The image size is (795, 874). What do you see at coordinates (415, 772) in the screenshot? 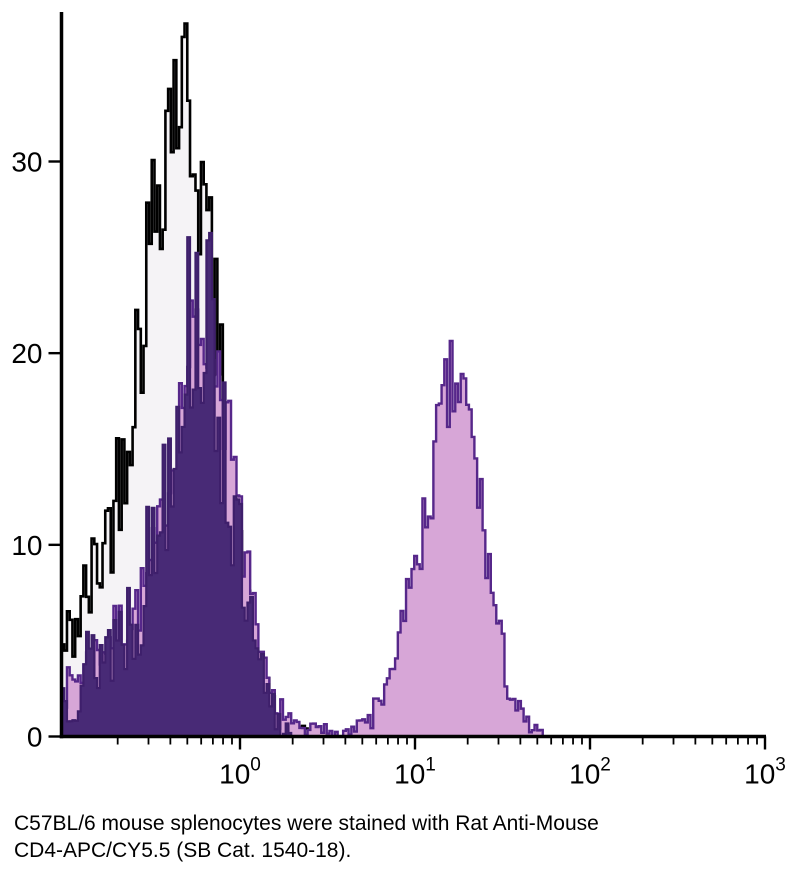
I see `x-tick-label: 10¹` at bounding box center [415, 772].